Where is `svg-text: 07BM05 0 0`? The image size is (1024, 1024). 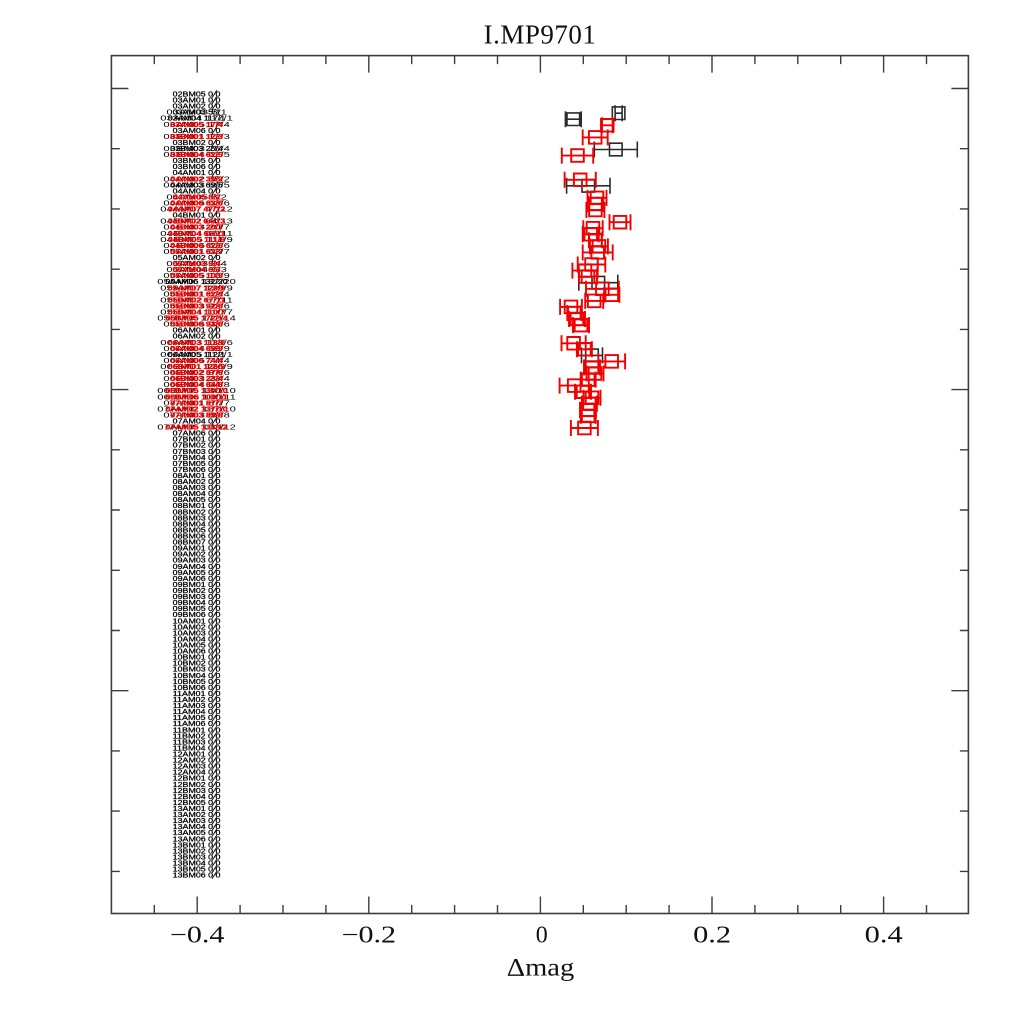 svg-text: 07BM05 0 0 is located at coordinates (197, 463).